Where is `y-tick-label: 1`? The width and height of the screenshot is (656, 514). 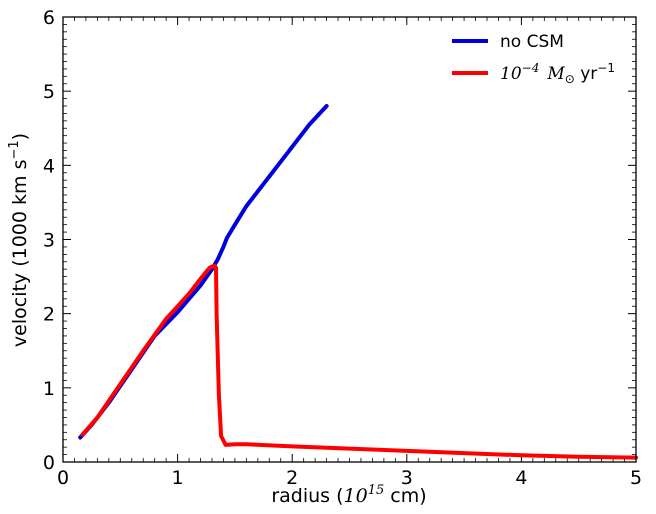 y-tick-label: 1 is located at coordinates (49, 389).